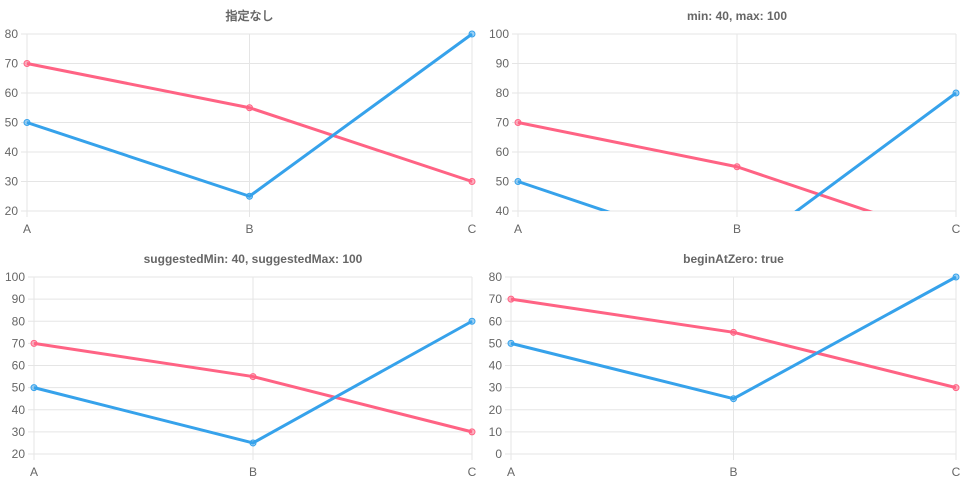  What do you see at coordinates (733, 259) in the screenshot?
I see `chart-title: beginAtZero: true` at bounding box center [733, 259].